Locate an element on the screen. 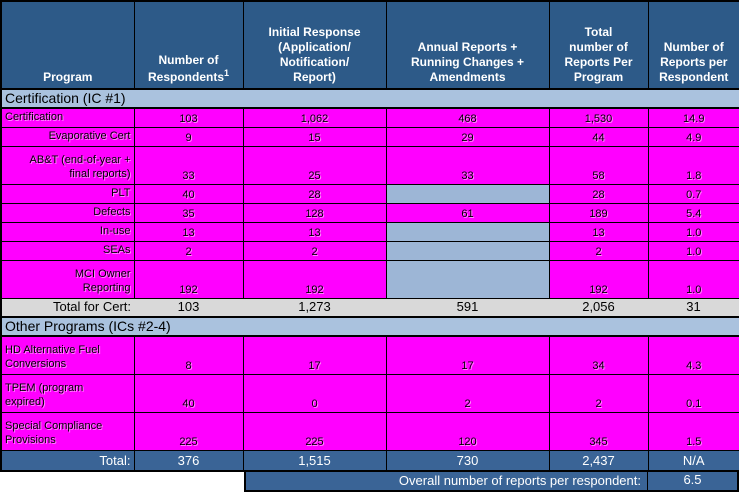 This screenshot has width=739, height=495. col-header-program: Program is located at coordinates (67, 45).